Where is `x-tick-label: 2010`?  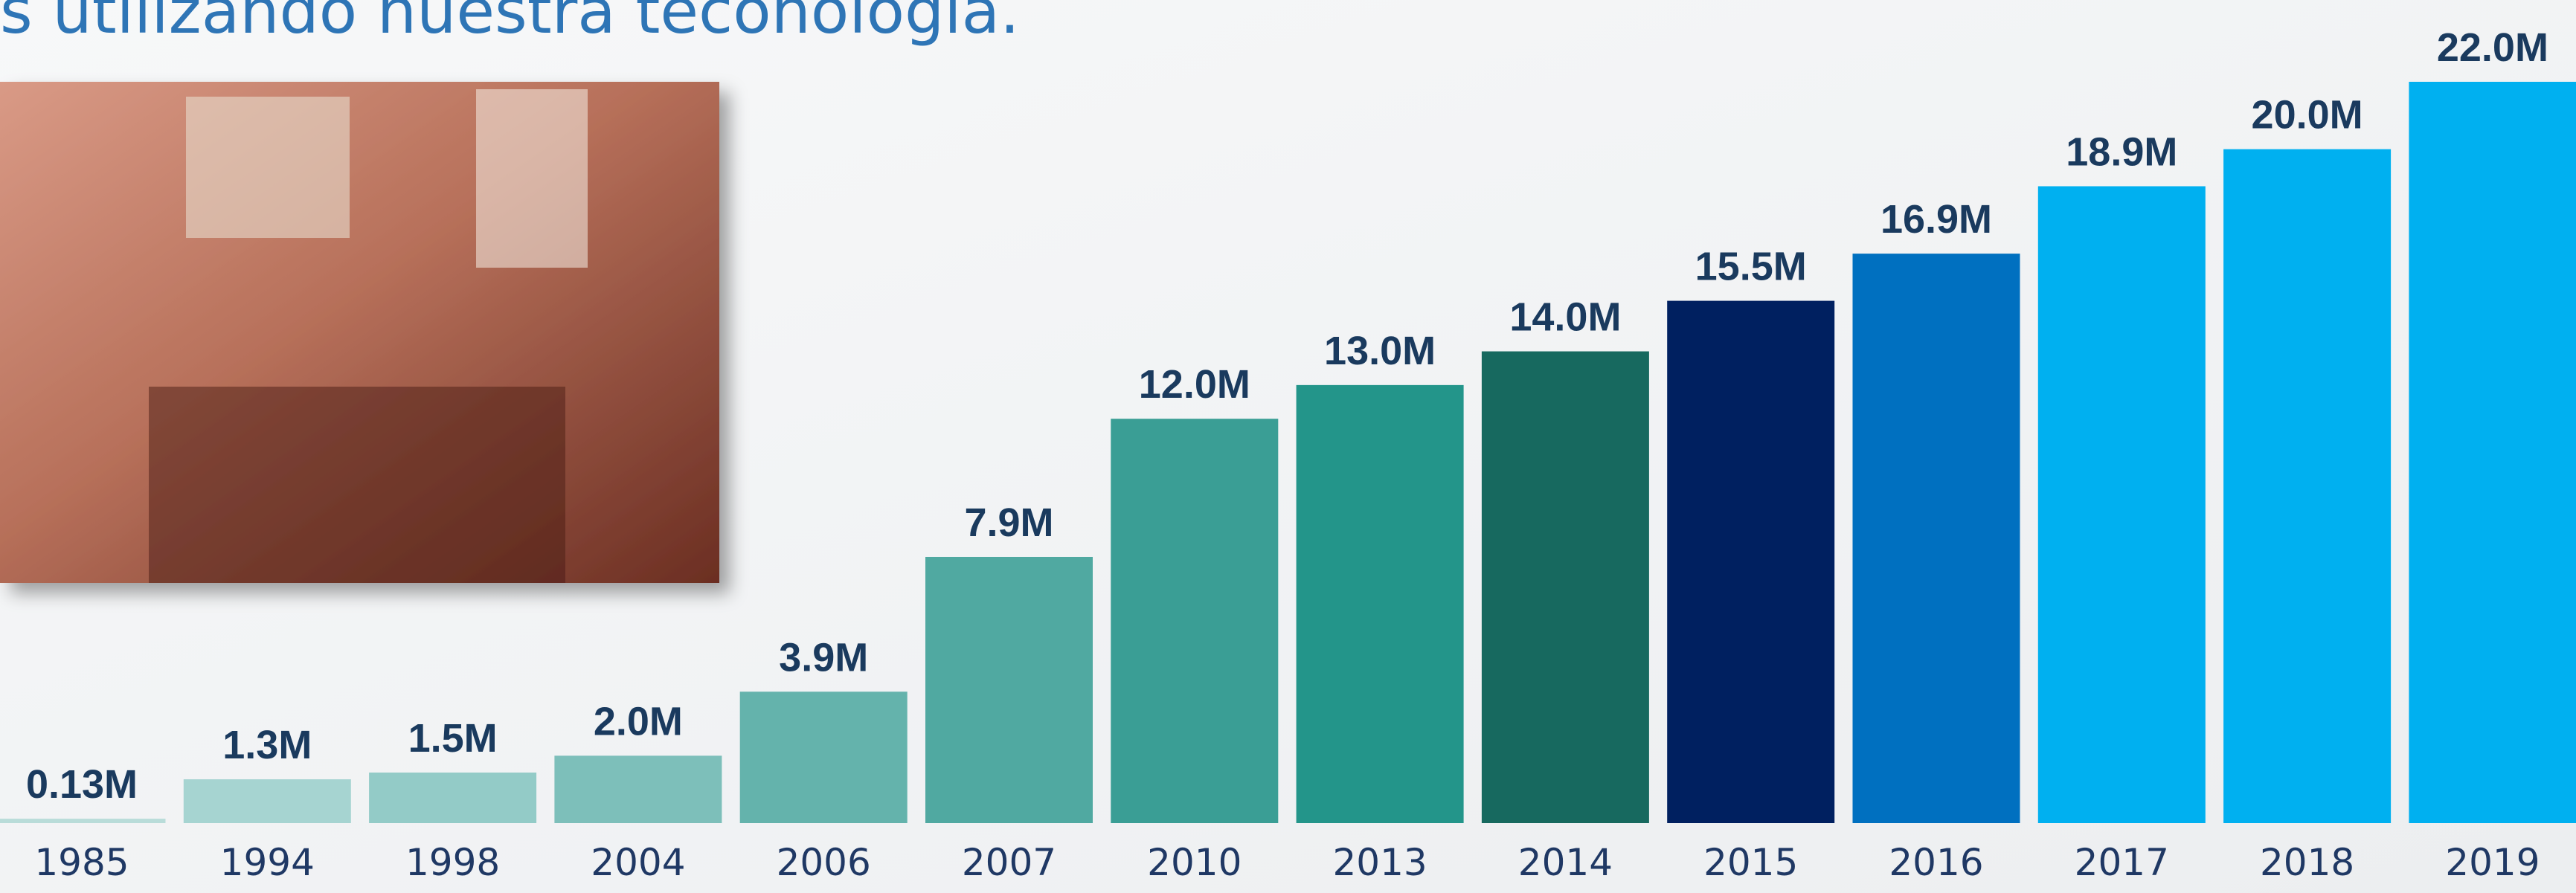 x-tick-label: 2010 is located at coordinates (1194, 863).